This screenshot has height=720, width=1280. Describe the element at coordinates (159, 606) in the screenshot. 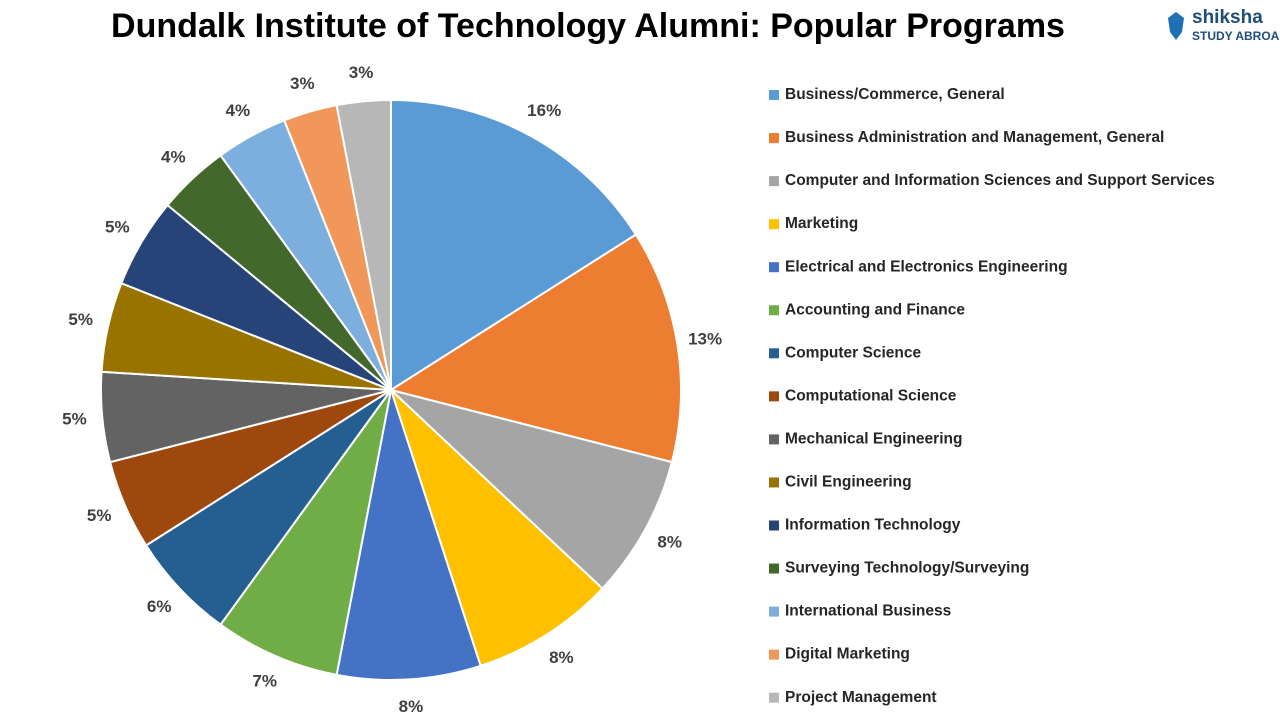

I see `data-label: 6%` at that location.